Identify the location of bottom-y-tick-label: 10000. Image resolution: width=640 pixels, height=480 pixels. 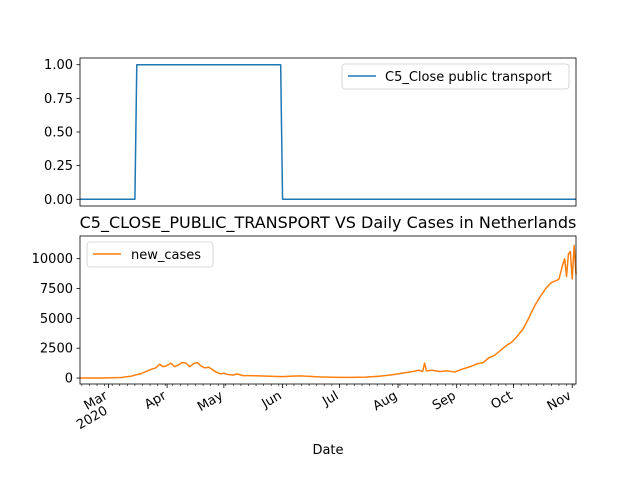
(52, 259).